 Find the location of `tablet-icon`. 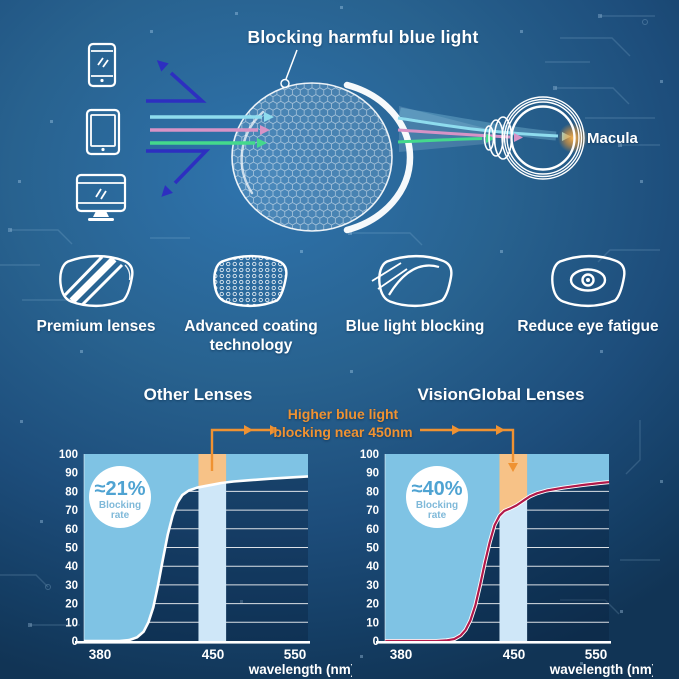

tablet-icon is located at coordinates (103, 132).